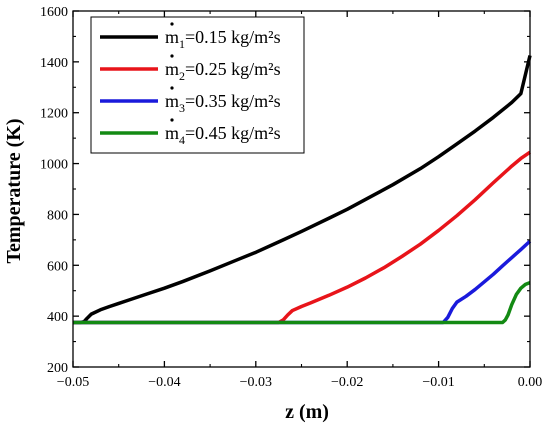 Image resolution: width=550 pixels, height=431 pixels. I want to click on x-tick-label: −0.01, so click(438, 382).